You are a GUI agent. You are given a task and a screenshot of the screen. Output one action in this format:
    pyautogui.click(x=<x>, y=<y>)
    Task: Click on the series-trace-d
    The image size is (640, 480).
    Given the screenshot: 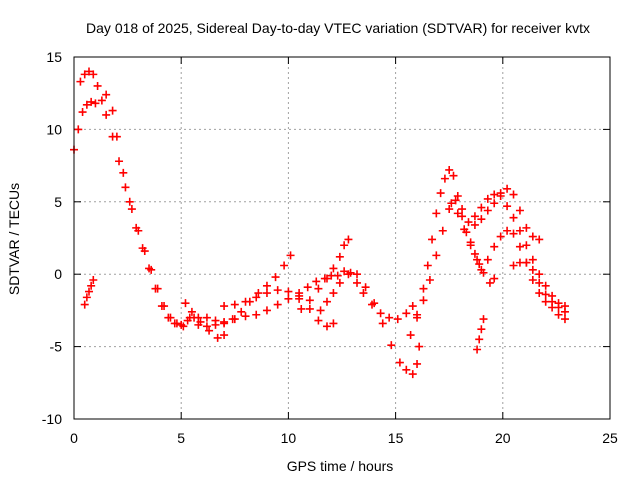 What is the action you would take?
    pyautogui.click(x=89, y=292)
    